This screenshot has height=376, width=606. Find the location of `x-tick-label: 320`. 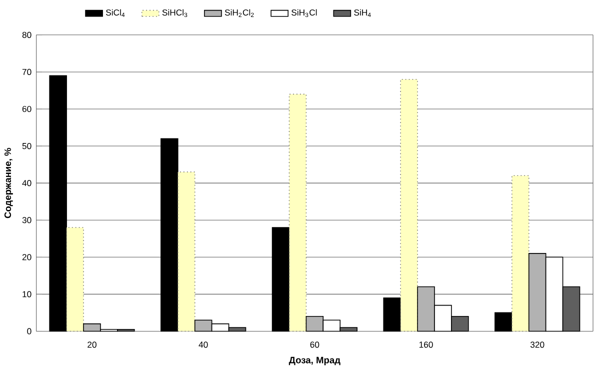

x-tick-label: 320 is located at coordinates (537, 345).